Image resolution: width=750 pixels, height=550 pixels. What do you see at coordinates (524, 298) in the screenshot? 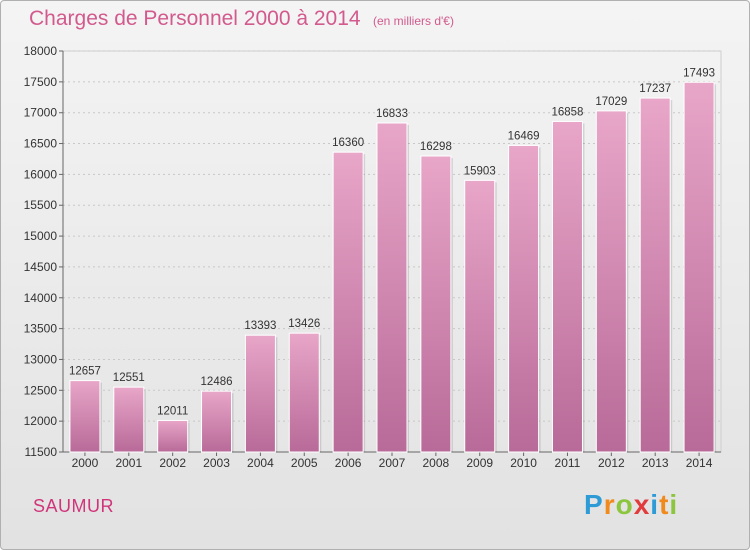
I see `bar-2010` at bounding box center [524, 298].